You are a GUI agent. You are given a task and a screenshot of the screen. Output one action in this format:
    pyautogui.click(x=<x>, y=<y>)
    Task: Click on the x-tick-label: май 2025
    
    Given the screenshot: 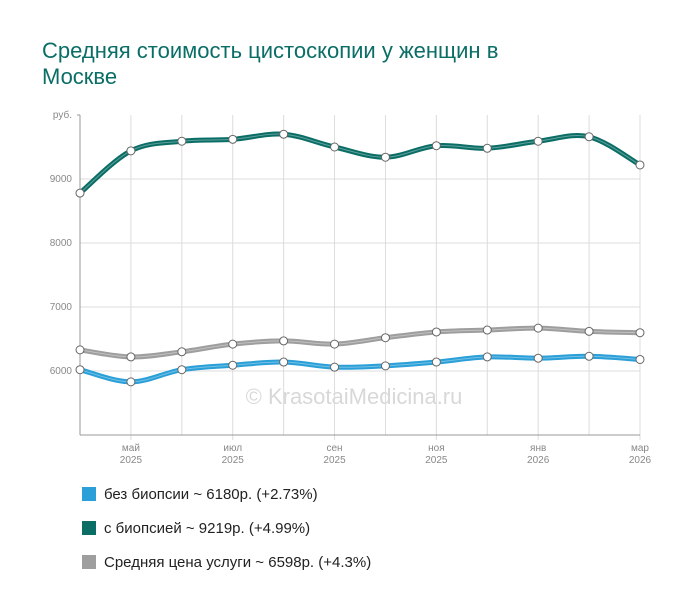 What is the action you would take?
    pyautogui.click(x=131, y=454)
    